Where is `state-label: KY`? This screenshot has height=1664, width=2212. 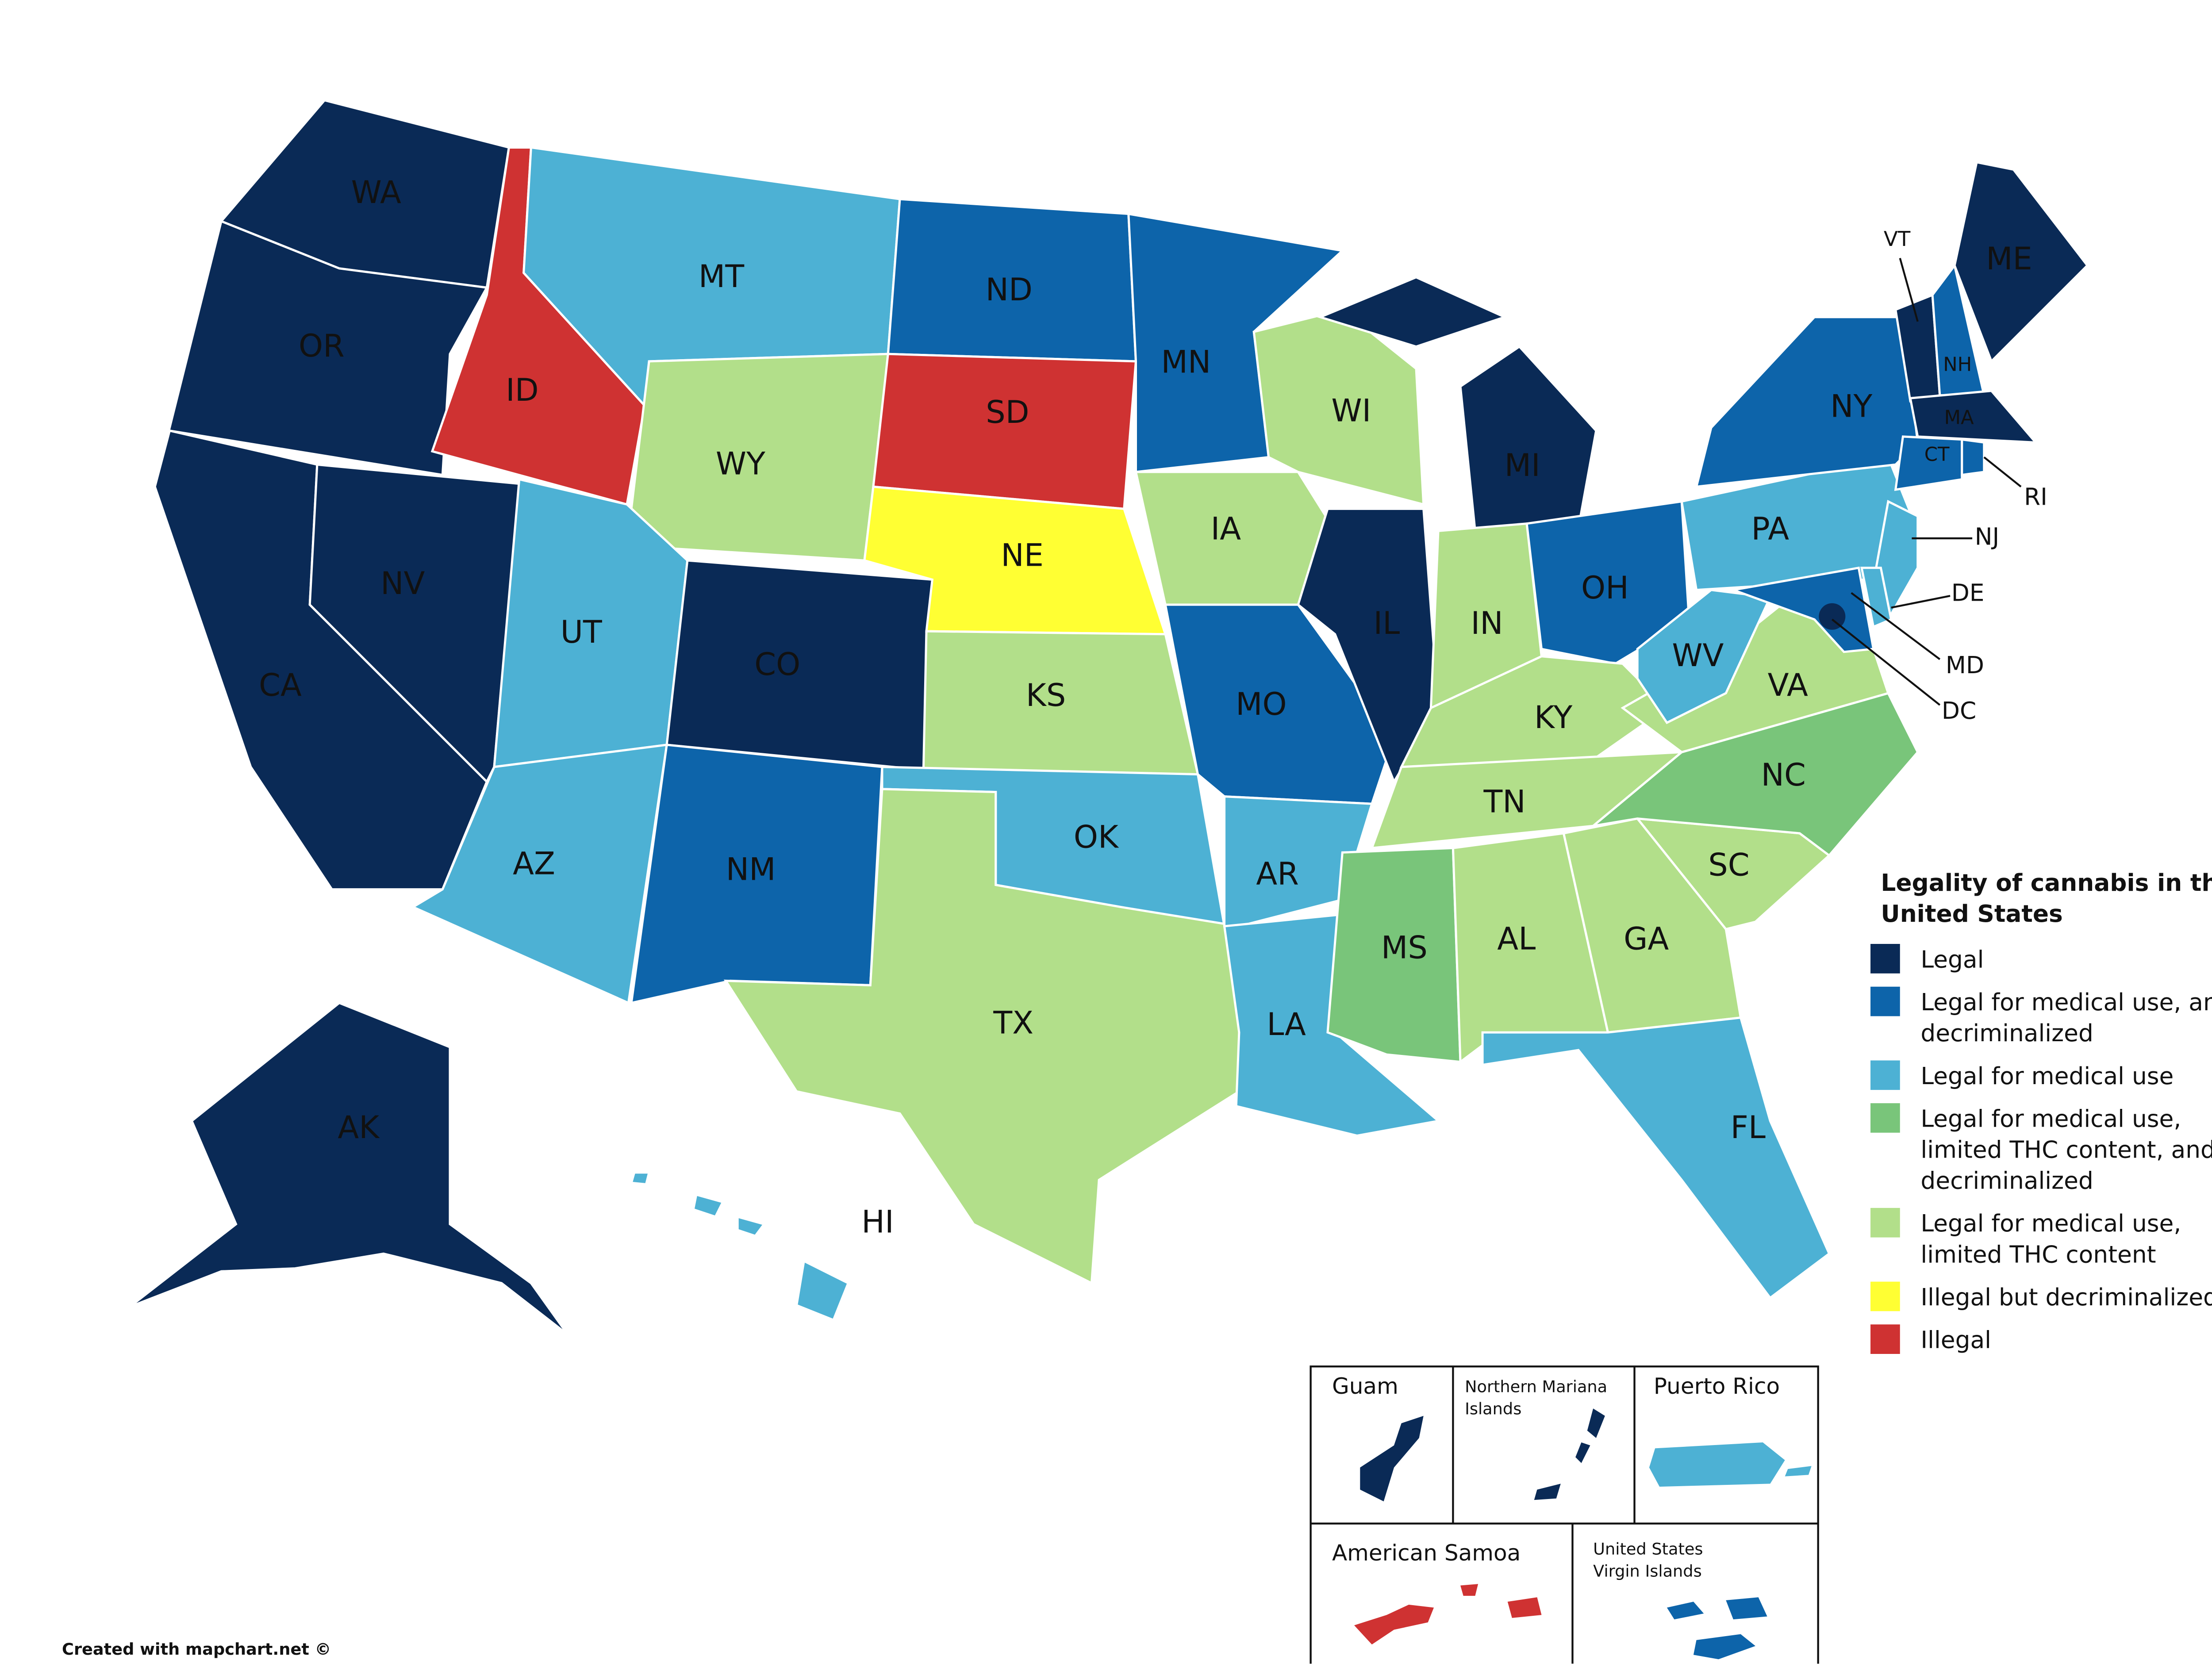
state-label: KY is located at coordinates (1553, 717).